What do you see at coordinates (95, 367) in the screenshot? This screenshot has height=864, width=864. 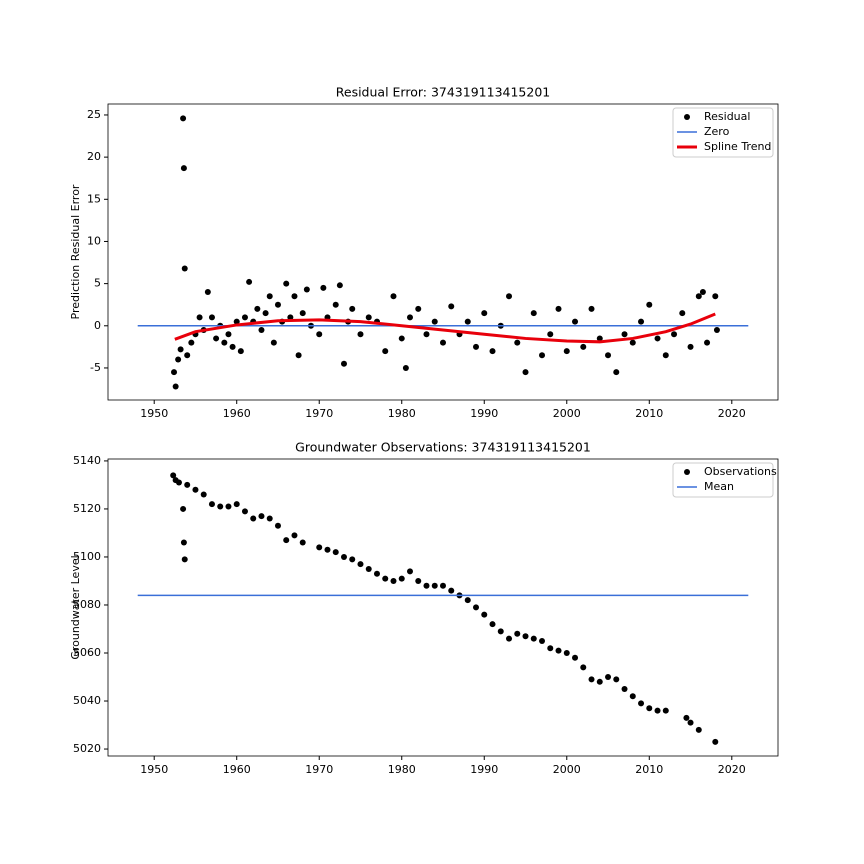 I see `y-tick-label: -5` at bounding box center [95, 367].